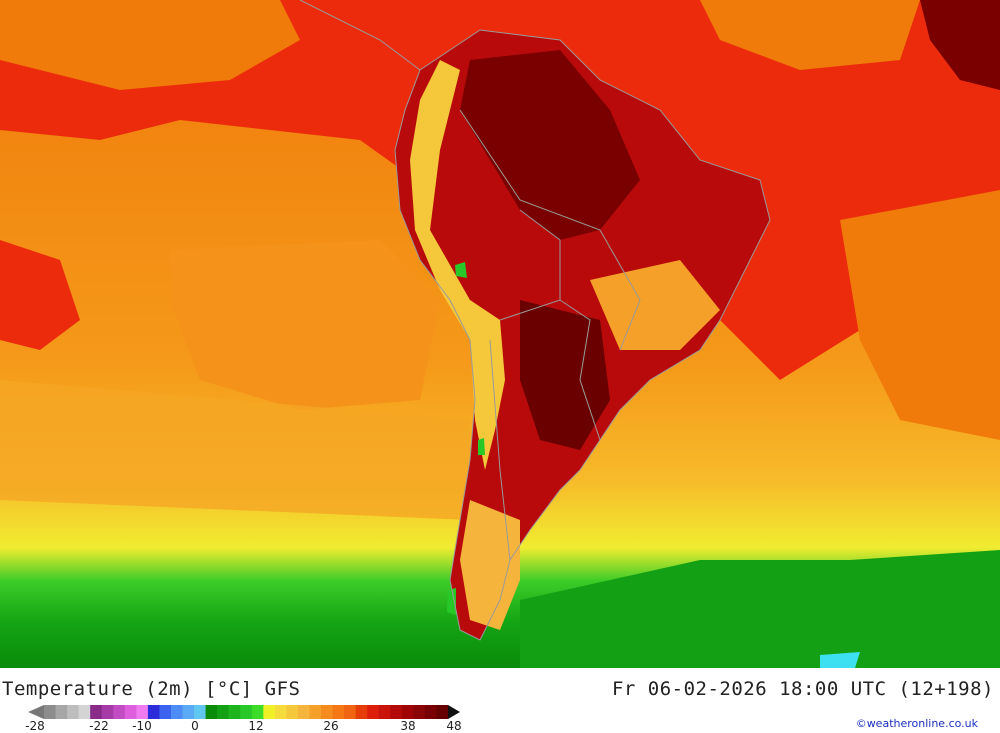 The width and height of the screenshot is (1000, 733). What do you see at coordinates (195, 726) in the screenshot?
I see `legend-tick: 0` at bounding box center [195, 726].